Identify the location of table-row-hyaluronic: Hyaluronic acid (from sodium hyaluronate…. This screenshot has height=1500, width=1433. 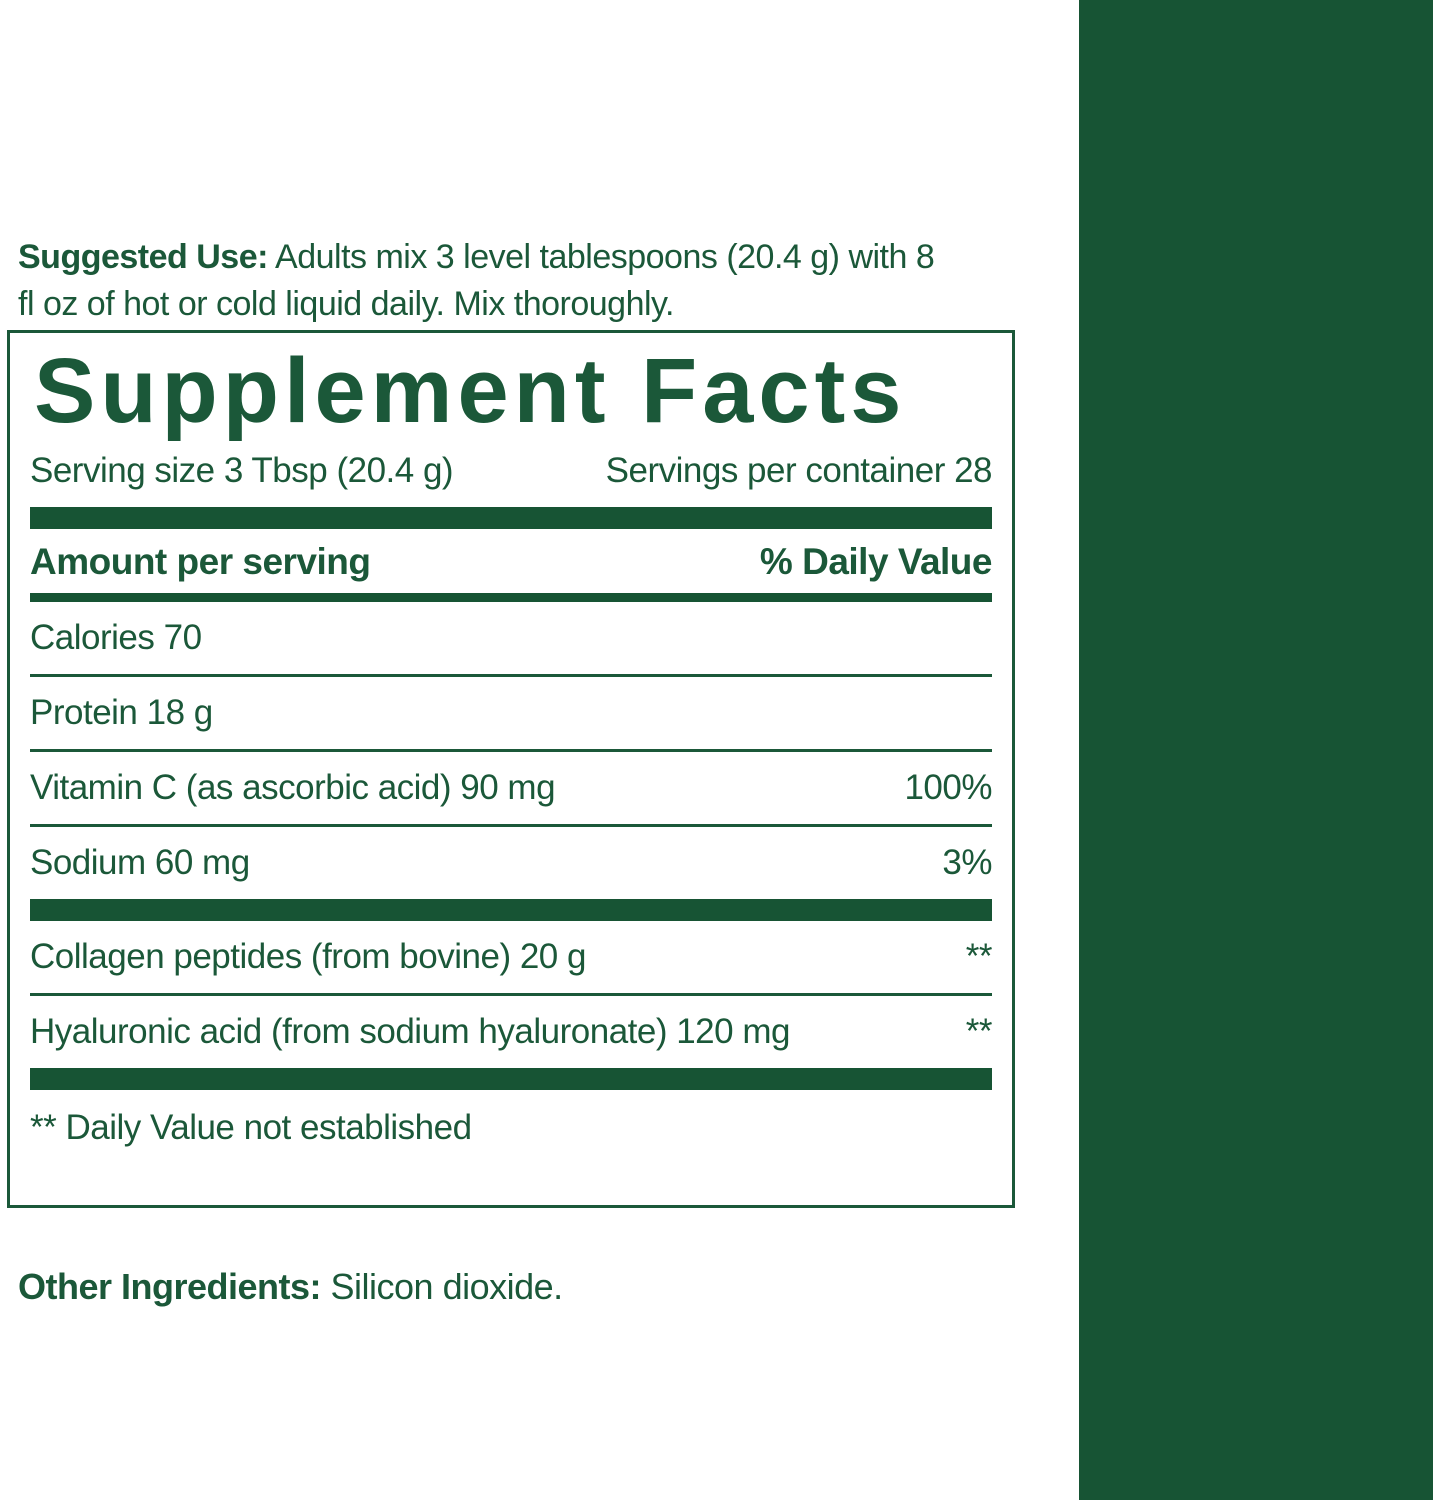
(511, 1032).